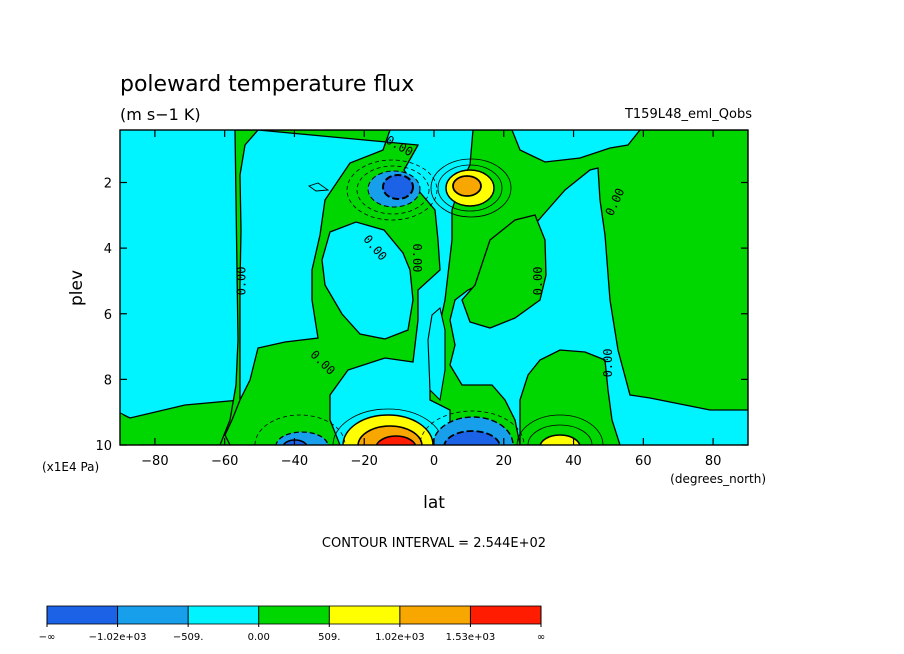 The image size is (904, 654). Describe the element at coordinates (713, 461) in the screenshot. I see `x-tick-label: 80` at that location.